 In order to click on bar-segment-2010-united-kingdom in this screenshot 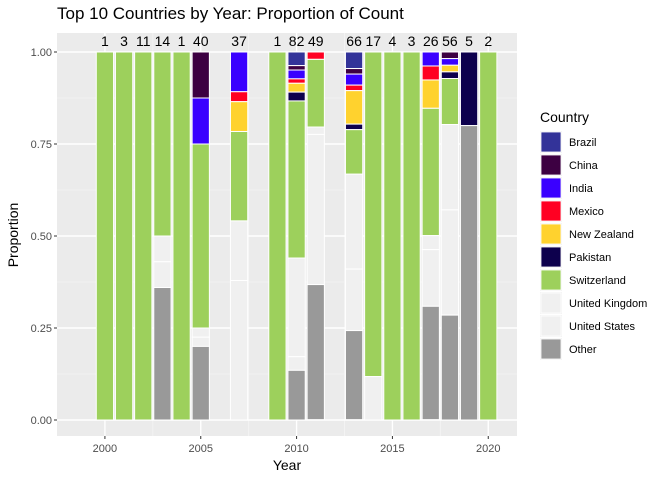, I will do `click(296, 307)`.